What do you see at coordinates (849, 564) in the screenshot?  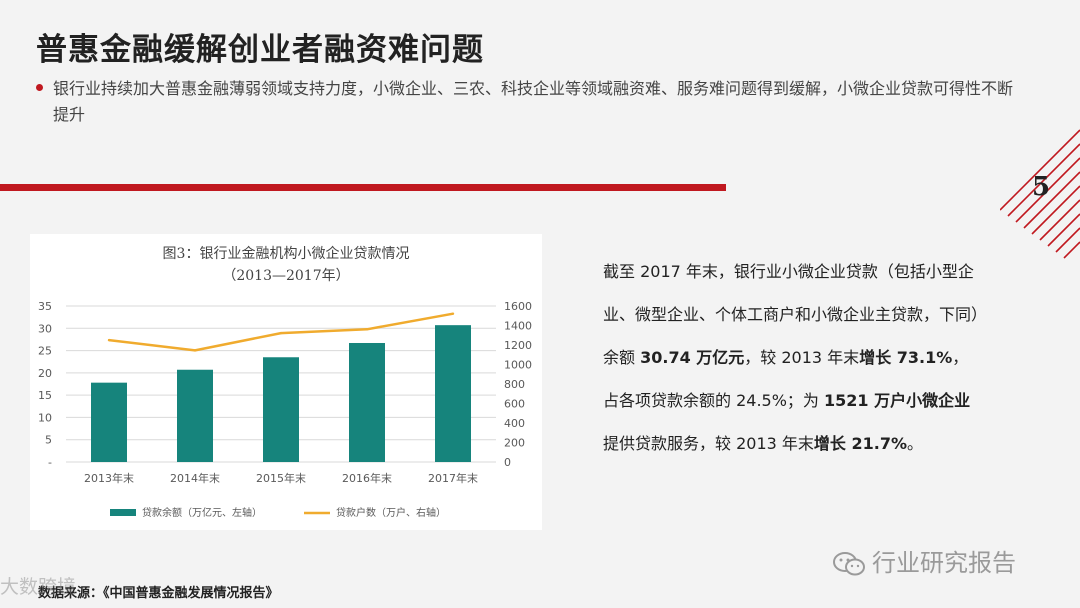 I see `wechat-icon` at bounding box center [849, 564].